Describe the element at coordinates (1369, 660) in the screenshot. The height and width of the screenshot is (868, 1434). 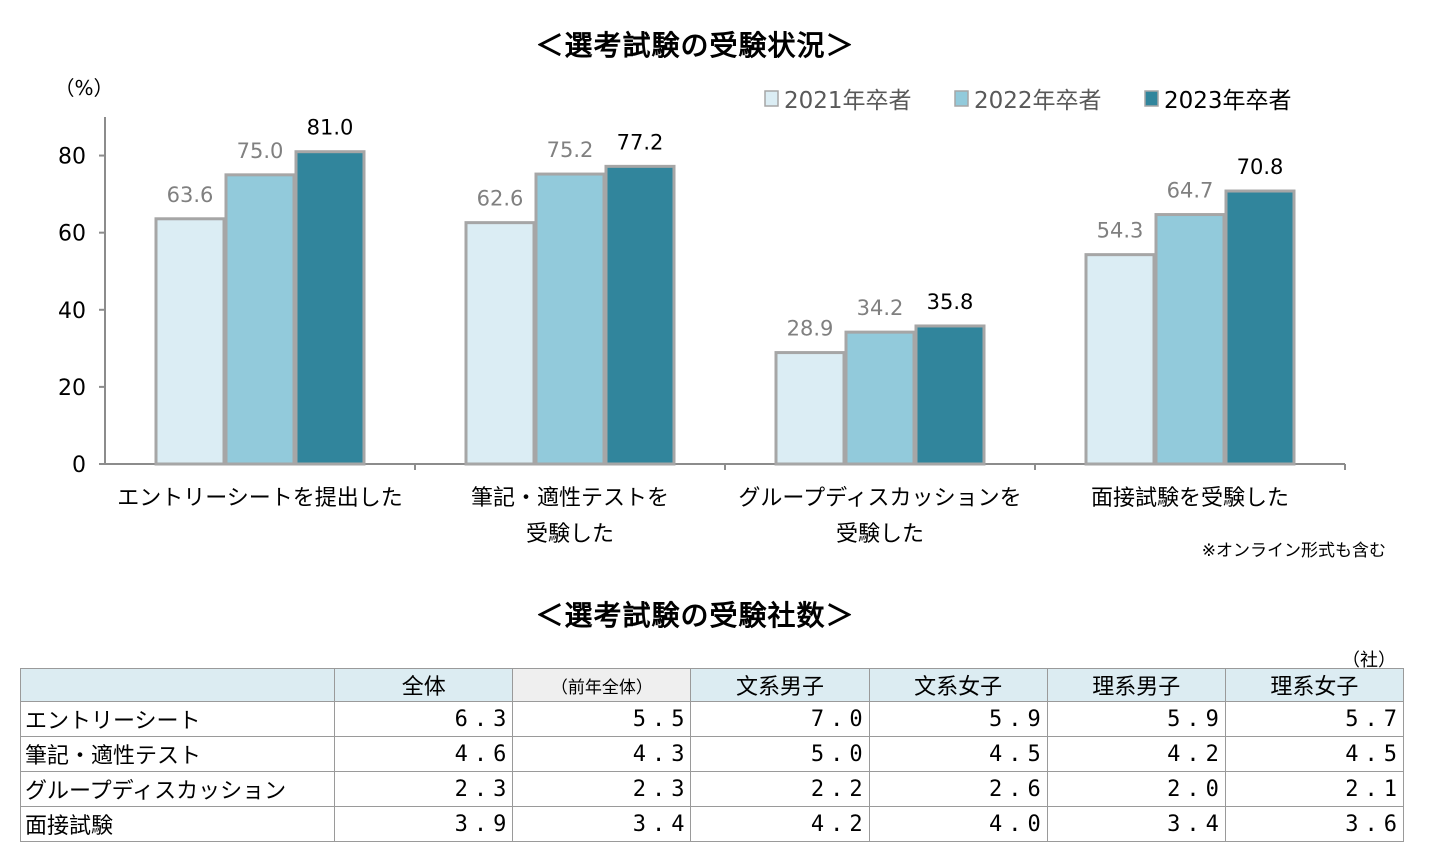
I see `table-unit: （社）` at that location.